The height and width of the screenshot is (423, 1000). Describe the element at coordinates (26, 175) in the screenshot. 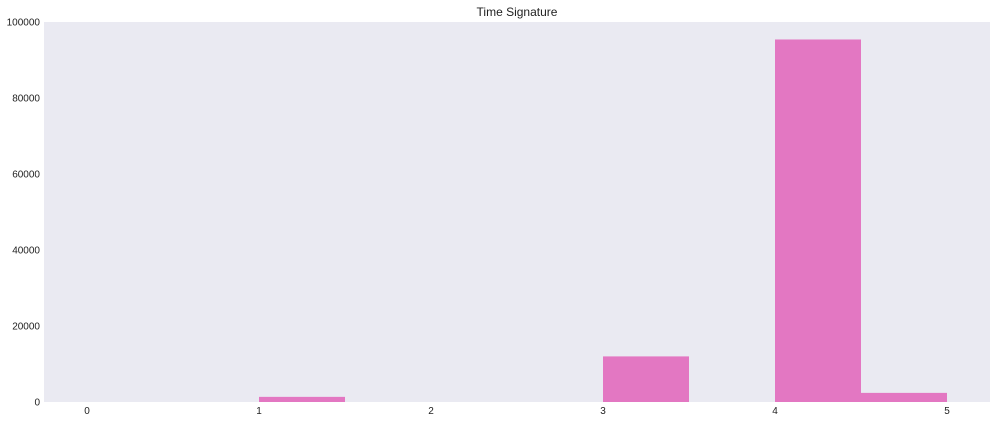

I see `y-tick-label: 60000` at that location.